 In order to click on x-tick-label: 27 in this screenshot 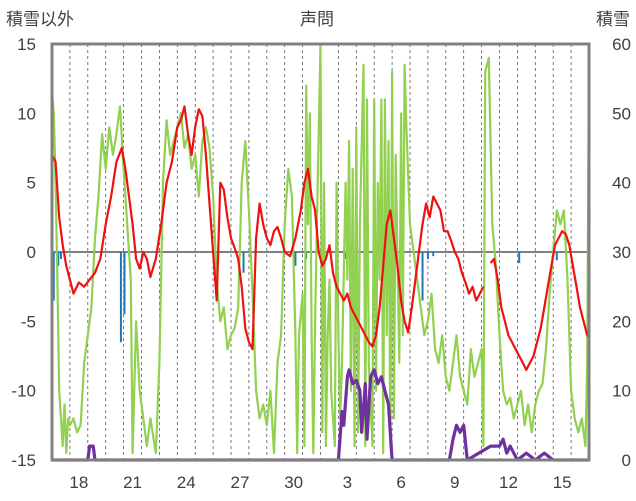, I will do `click(239, 482)`.